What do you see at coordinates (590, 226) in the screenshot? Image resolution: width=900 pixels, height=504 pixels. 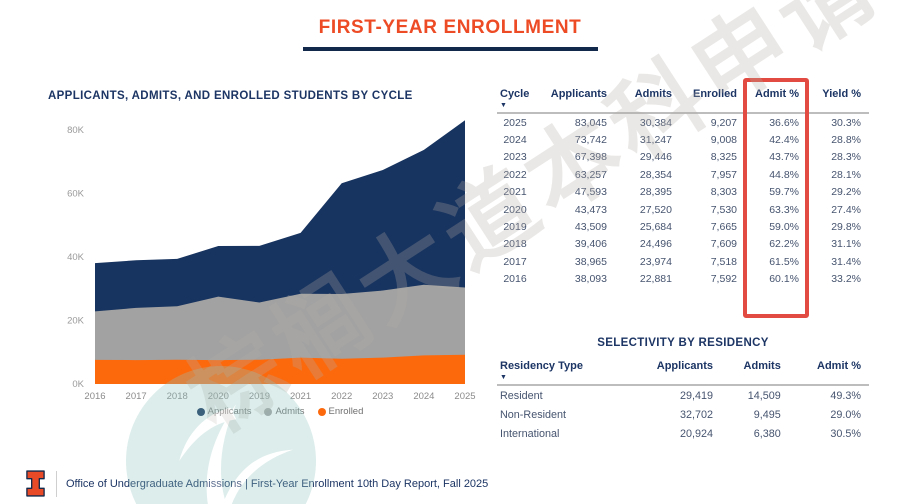 I see `table-cell: 43,509` at bounding box center [590, 226].